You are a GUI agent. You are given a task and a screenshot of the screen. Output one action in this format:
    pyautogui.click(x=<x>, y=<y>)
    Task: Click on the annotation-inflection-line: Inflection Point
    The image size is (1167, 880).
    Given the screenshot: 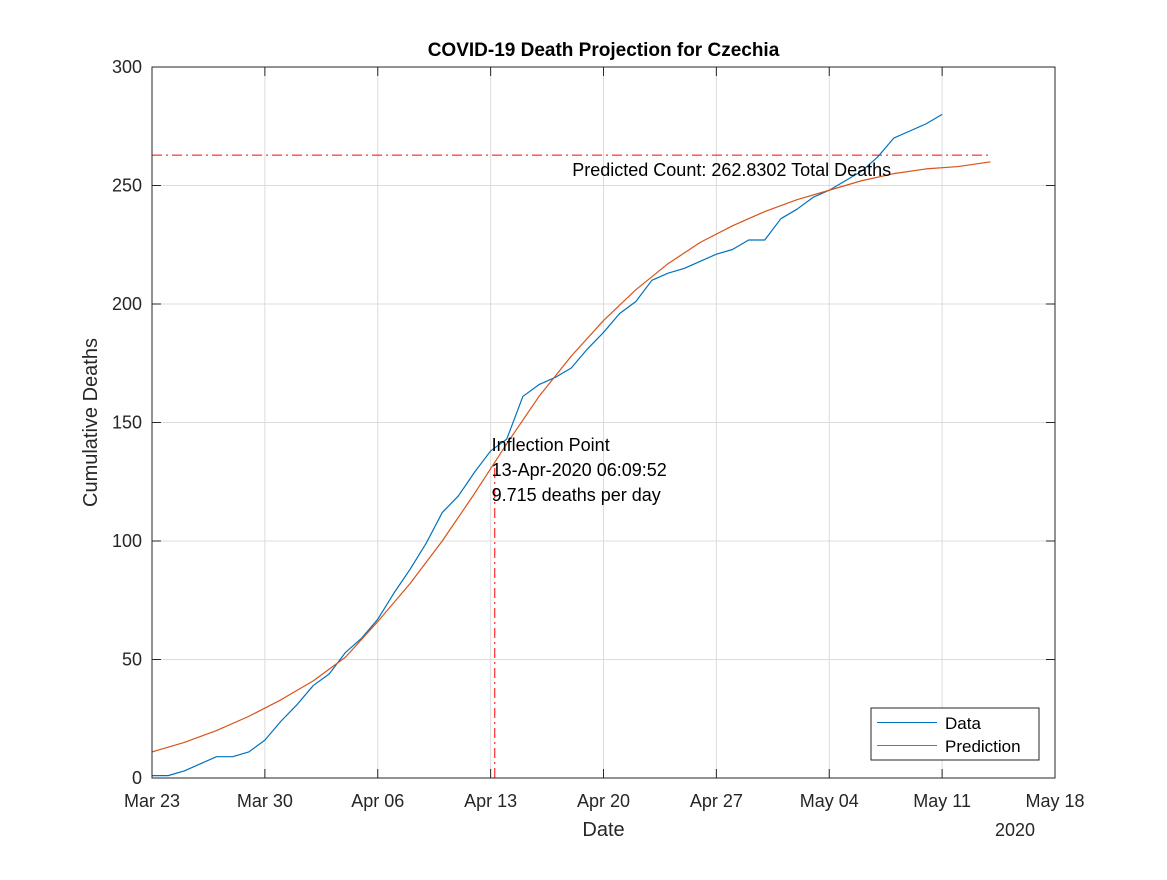 What is the action you would take?
    pyautogui.click(x=551, y=445)
    